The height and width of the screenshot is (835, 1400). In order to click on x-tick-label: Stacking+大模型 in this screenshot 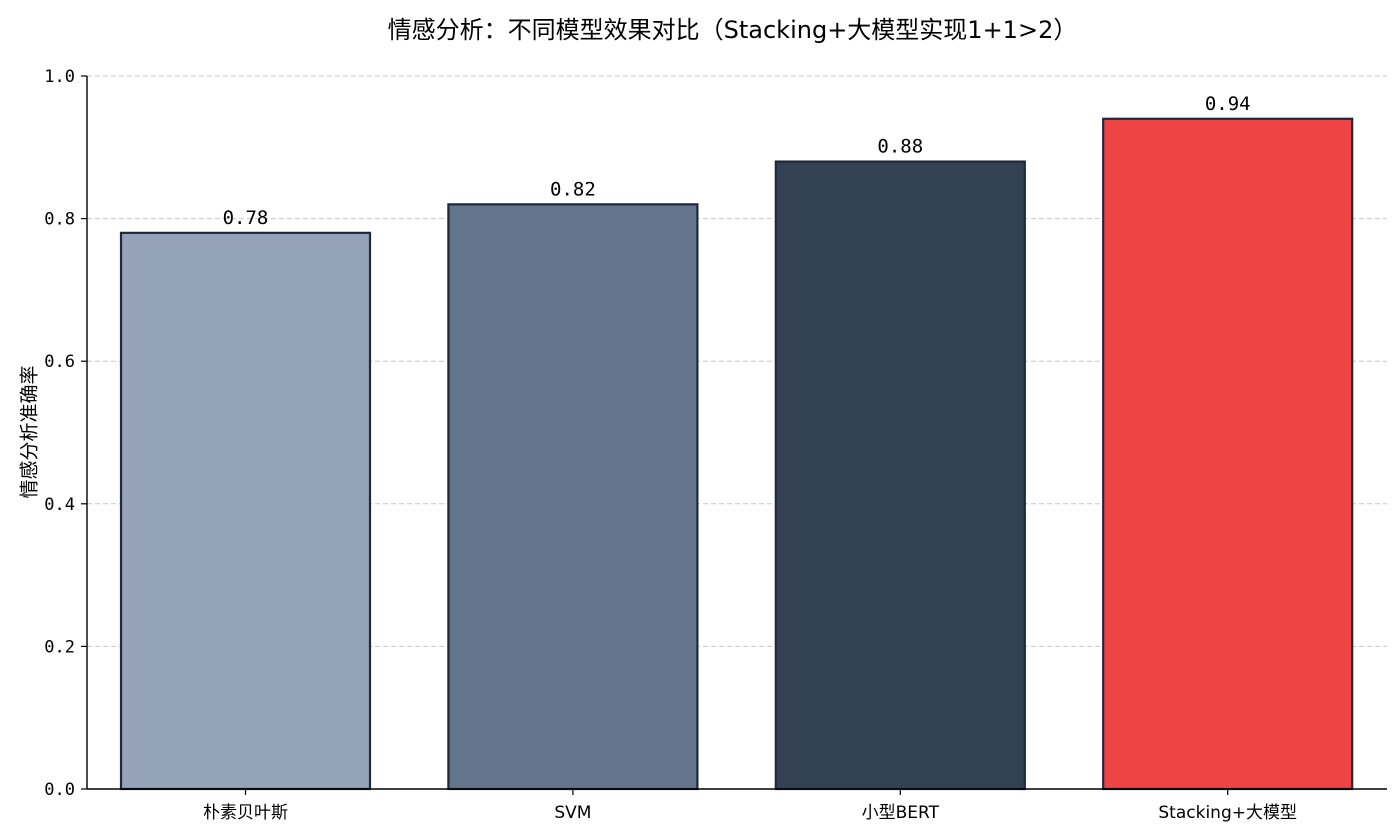, I will do `click(1227, 813)`.